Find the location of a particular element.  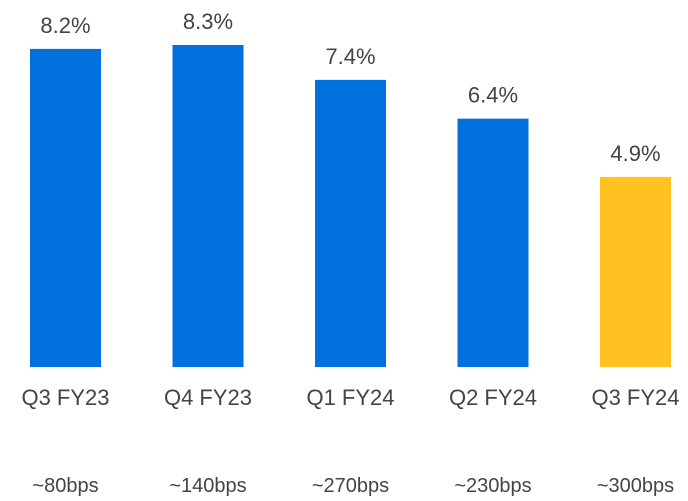

x-tick-label: Q1 FY24 is located at coordinates (350, 397).